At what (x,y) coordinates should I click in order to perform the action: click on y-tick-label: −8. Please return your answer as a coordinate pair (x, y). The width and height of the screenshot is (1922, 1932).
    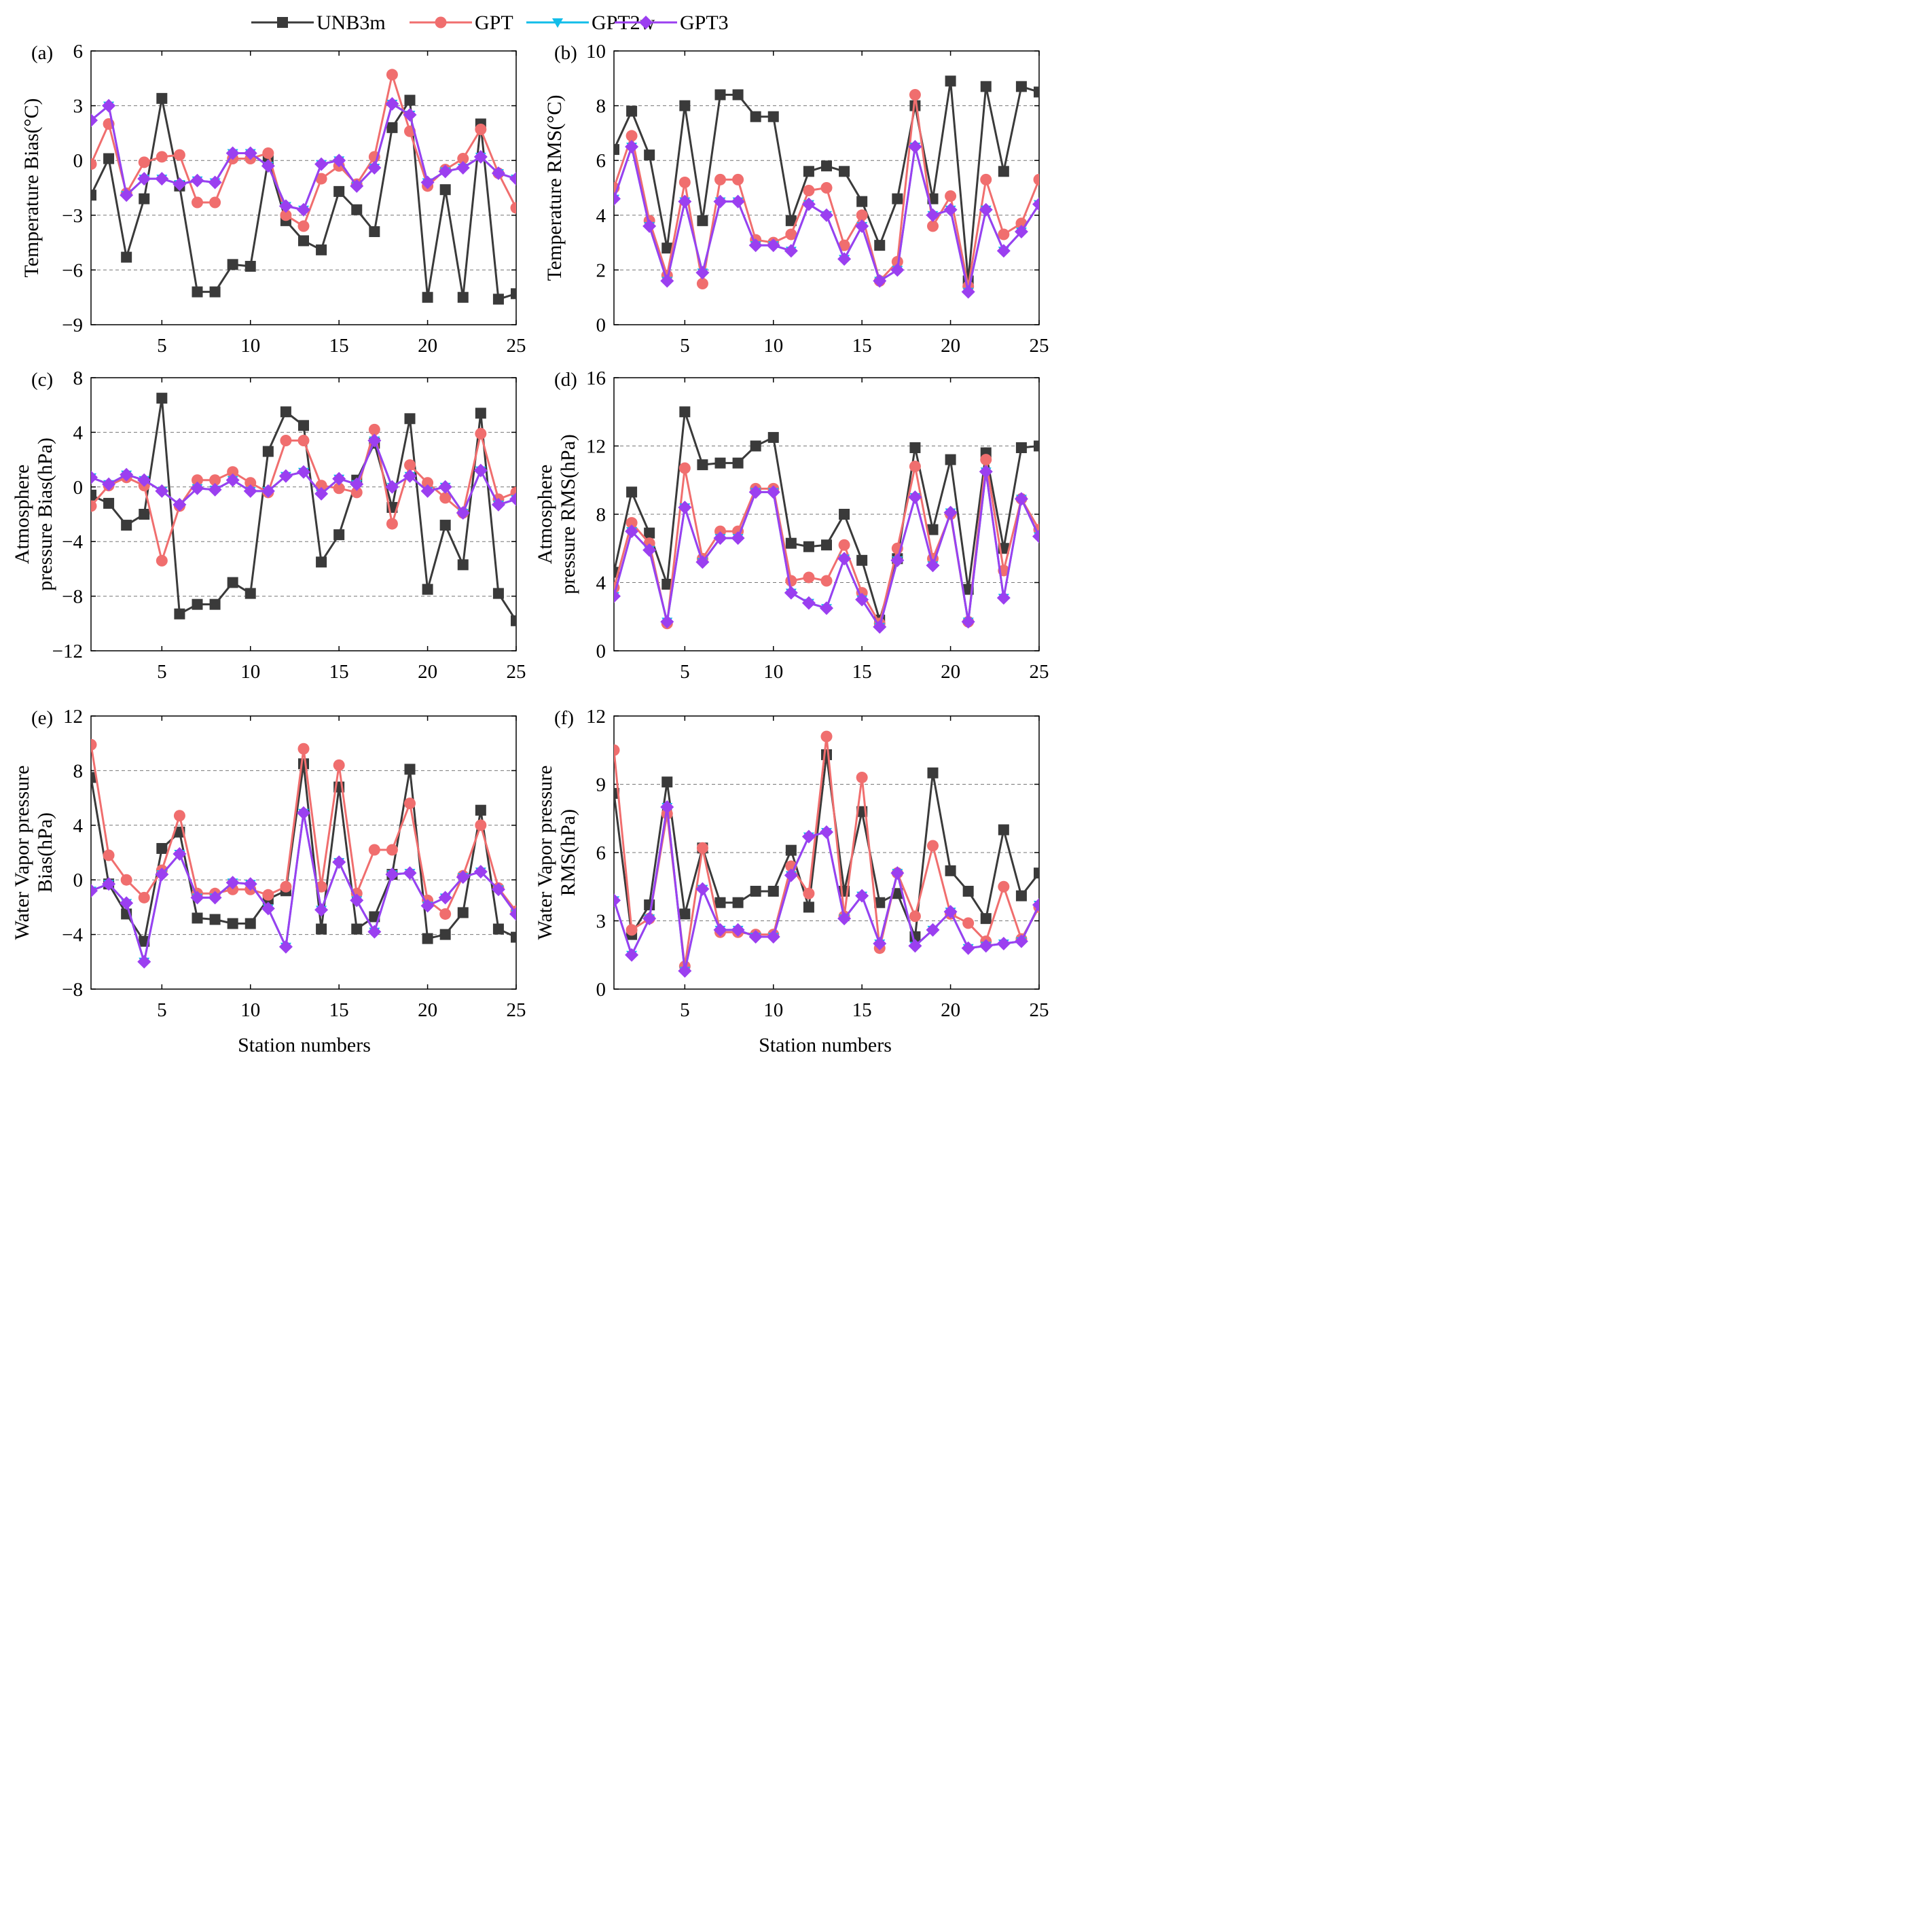
    Looking at the image, I should click on (72, 990).